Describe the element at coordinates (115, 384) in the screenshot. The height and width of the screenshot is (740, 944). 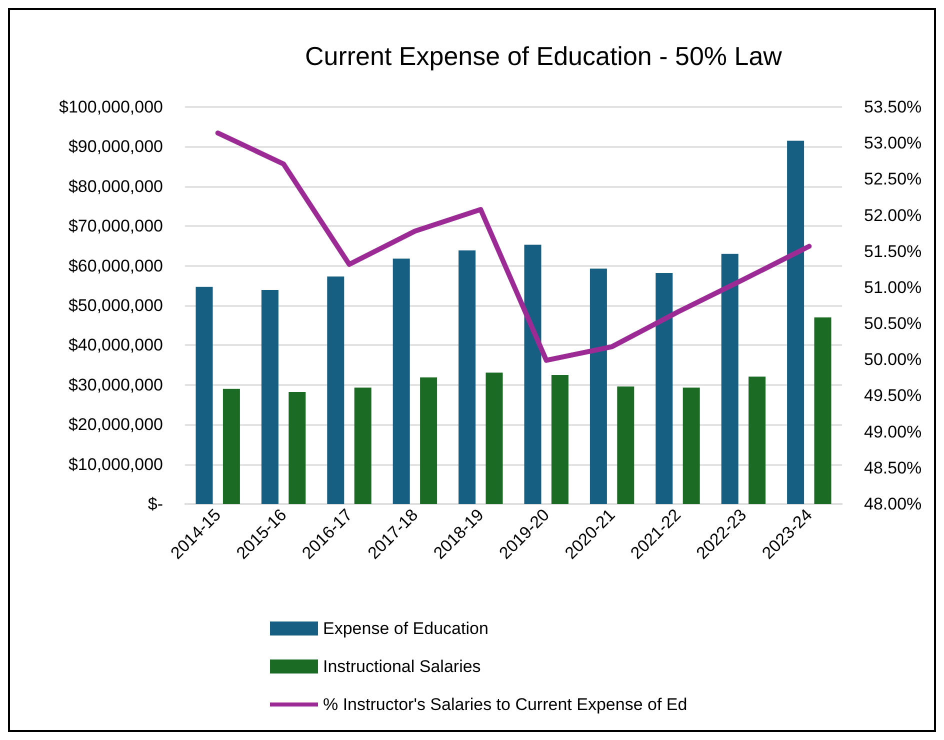
I see `y-tick-label: $30,000,000` at that location.